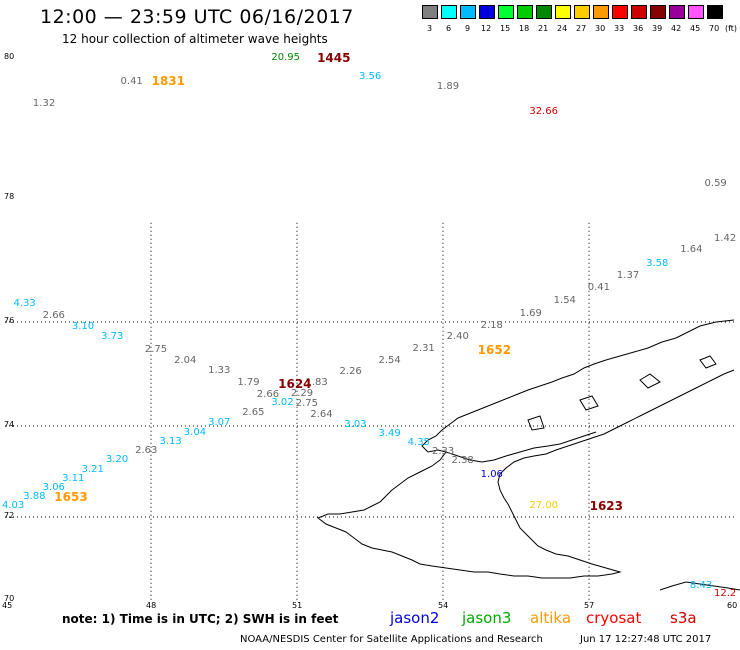  What do you see at coordinates (543, 111) in the screenshot?
I see `wave-height-label: 32.66` at bounding box center [543, 111].